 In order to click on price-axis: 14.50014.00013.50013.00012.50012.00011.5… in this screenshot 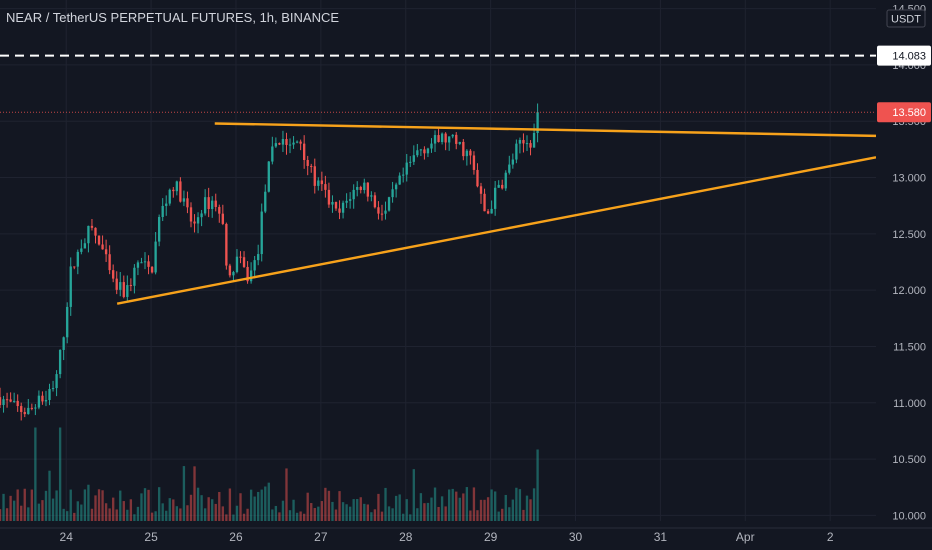, I will do `click(904, 275)`.